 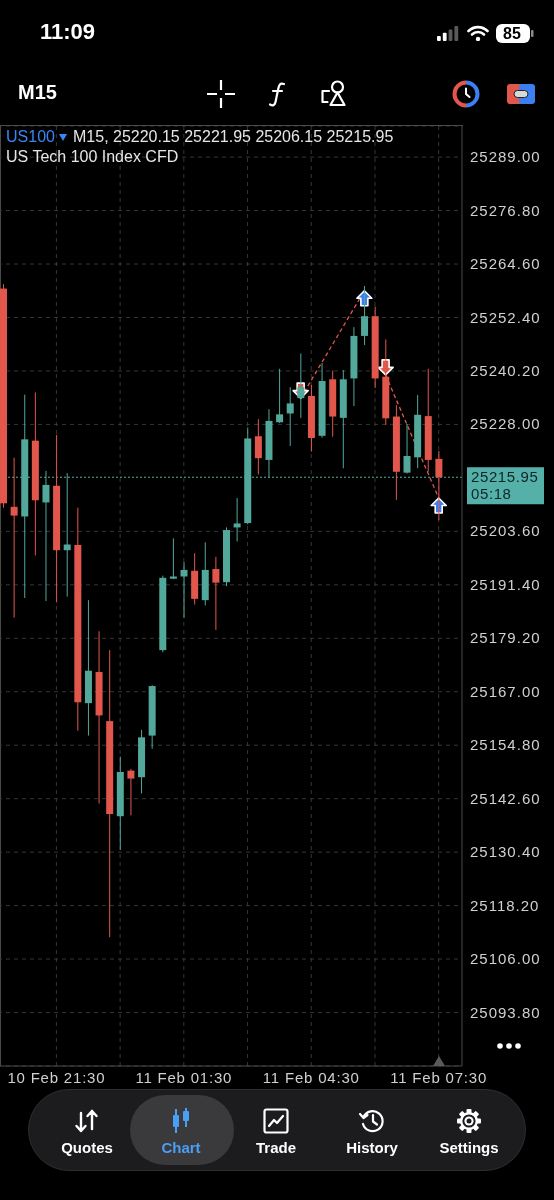 What do you see at coordinates (276, 1148) in the screenshot?
I see `text: Trade` at bounding box center [276, 1148].